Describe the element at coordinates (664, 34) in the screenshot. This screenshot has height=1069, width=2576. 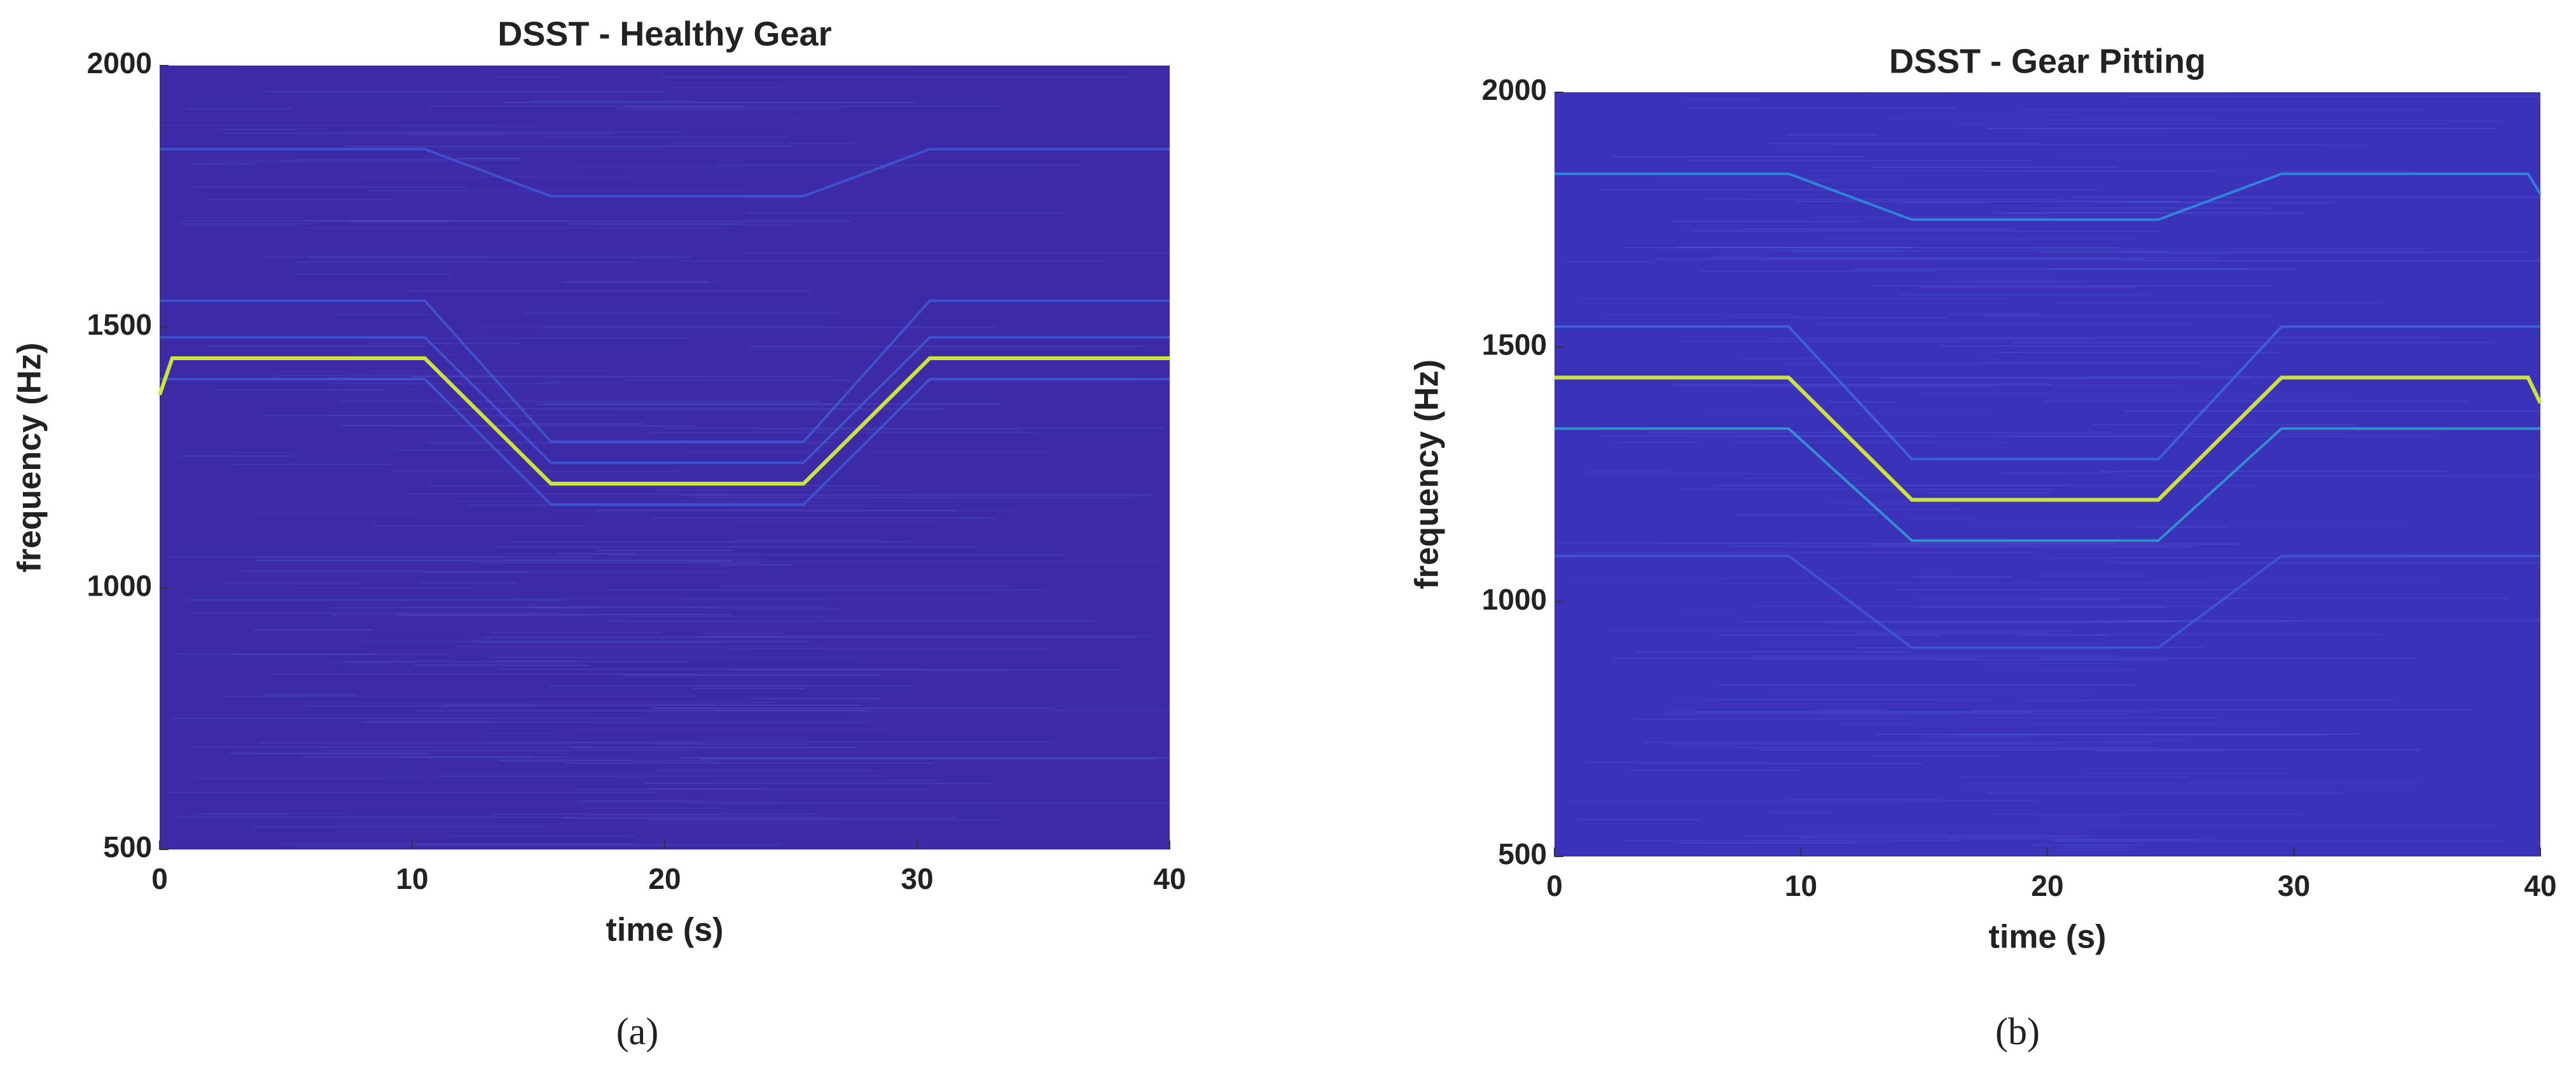
I see `chart-title: DSST - Healthy Gear` at that location.